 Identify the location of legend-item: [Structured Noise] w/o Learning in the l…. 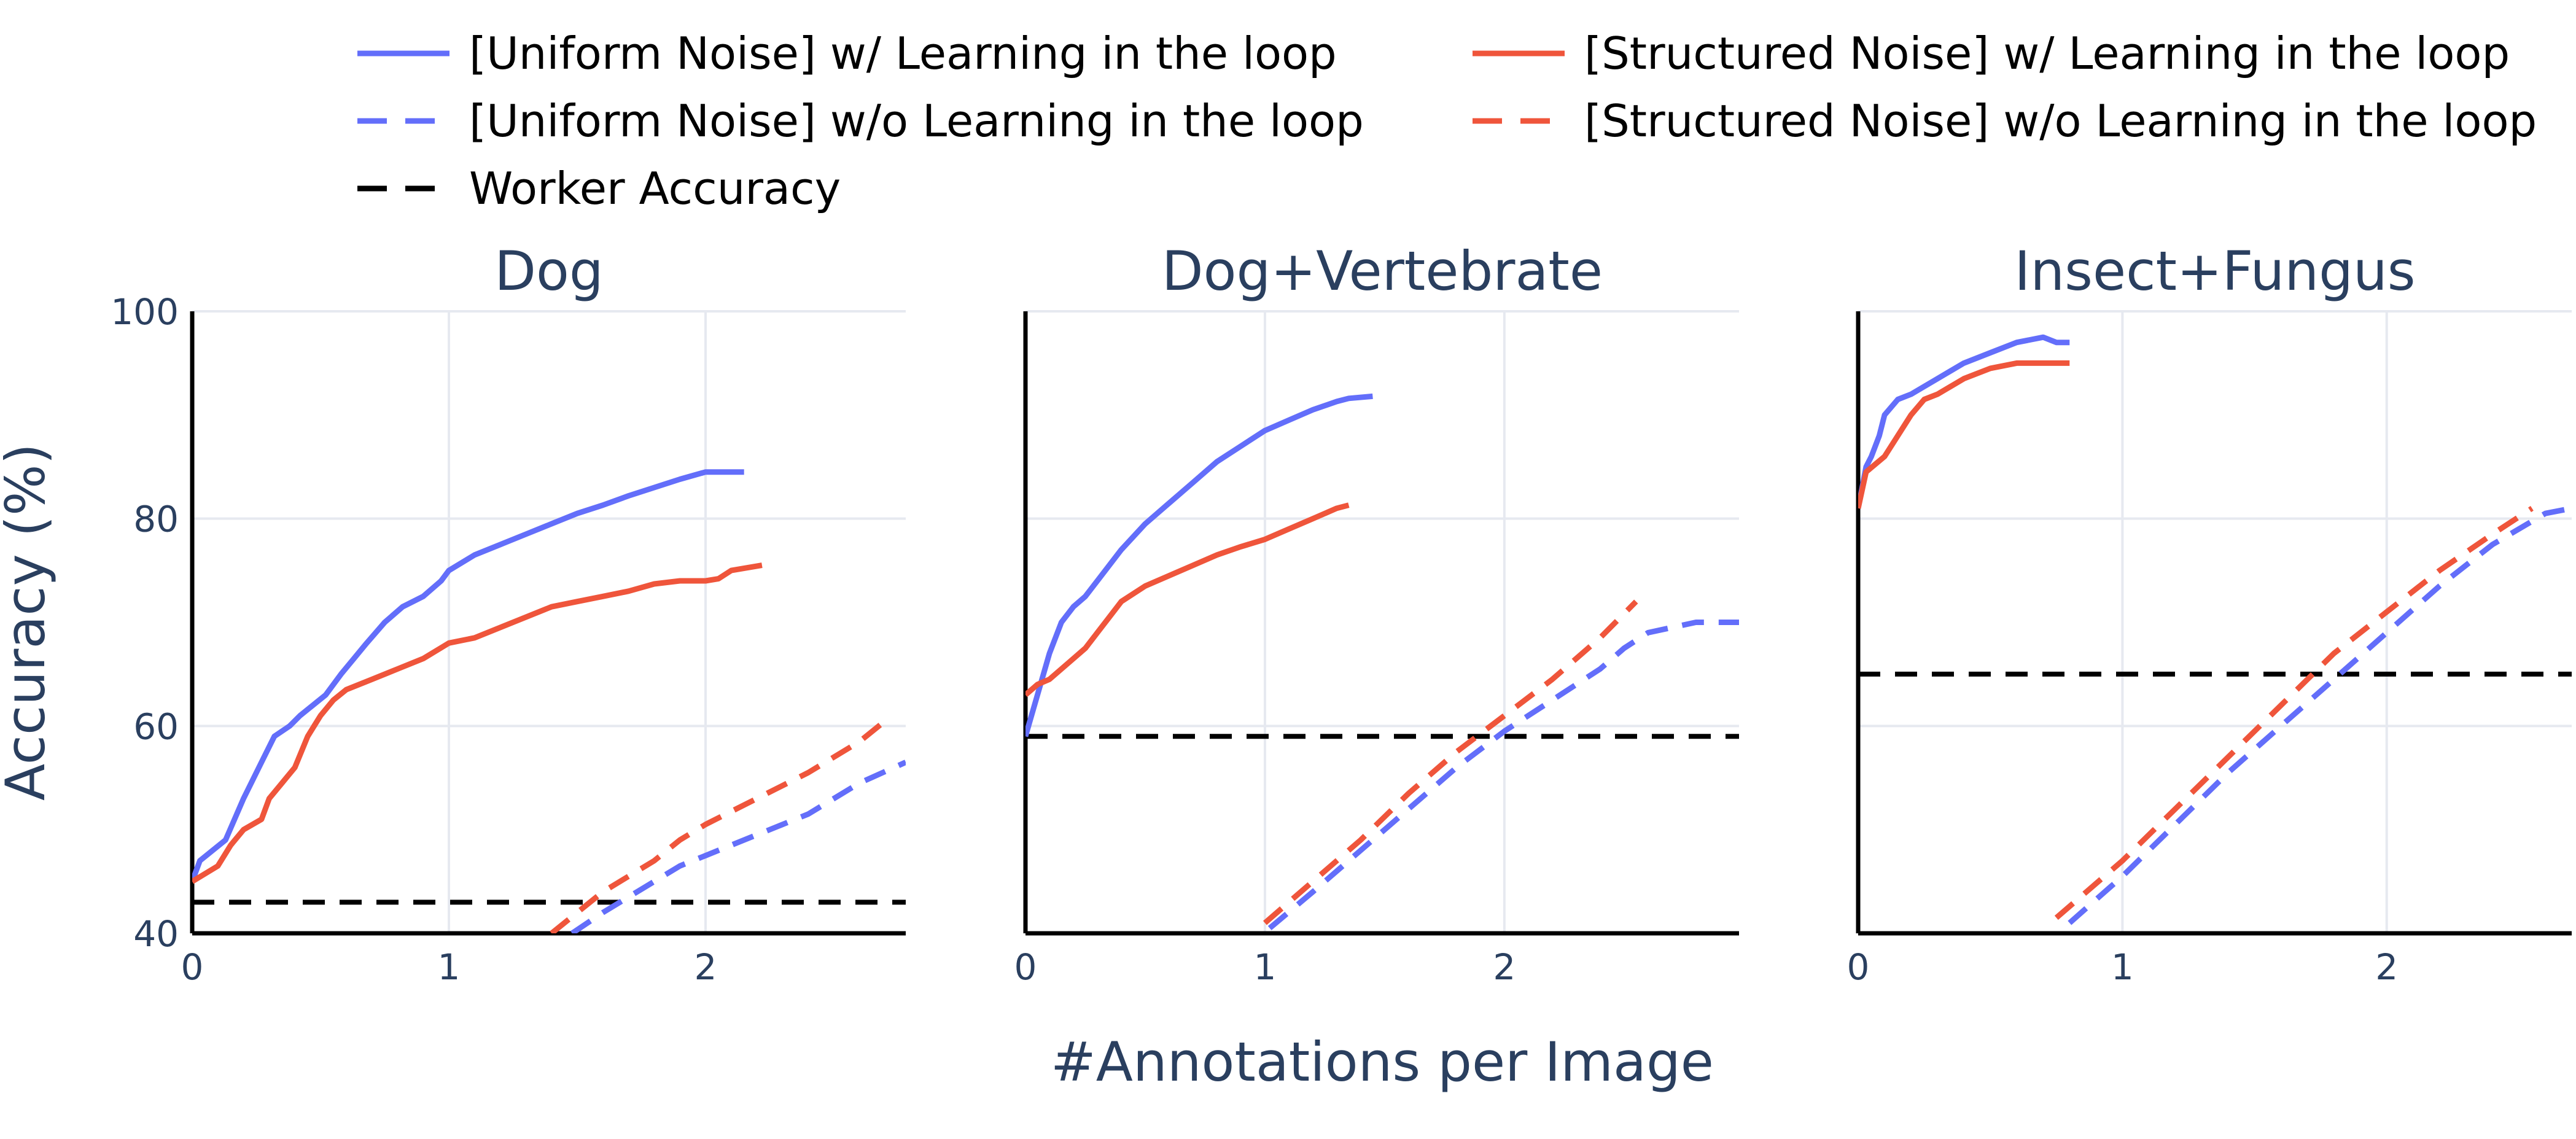
(2005, 121).